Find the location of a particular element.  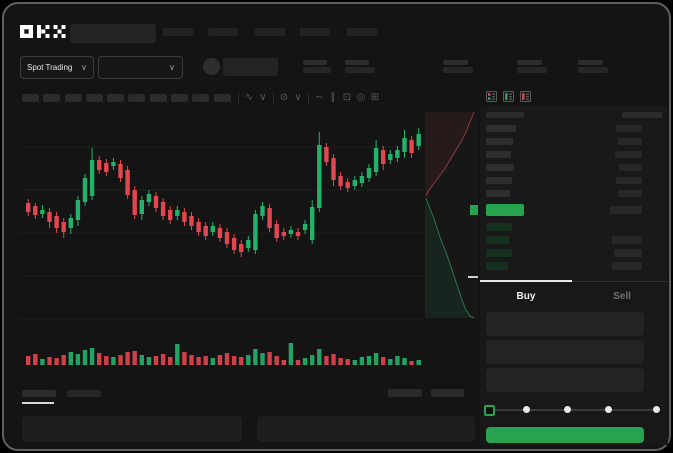

order-book-header is located at coordinates (574, 115).